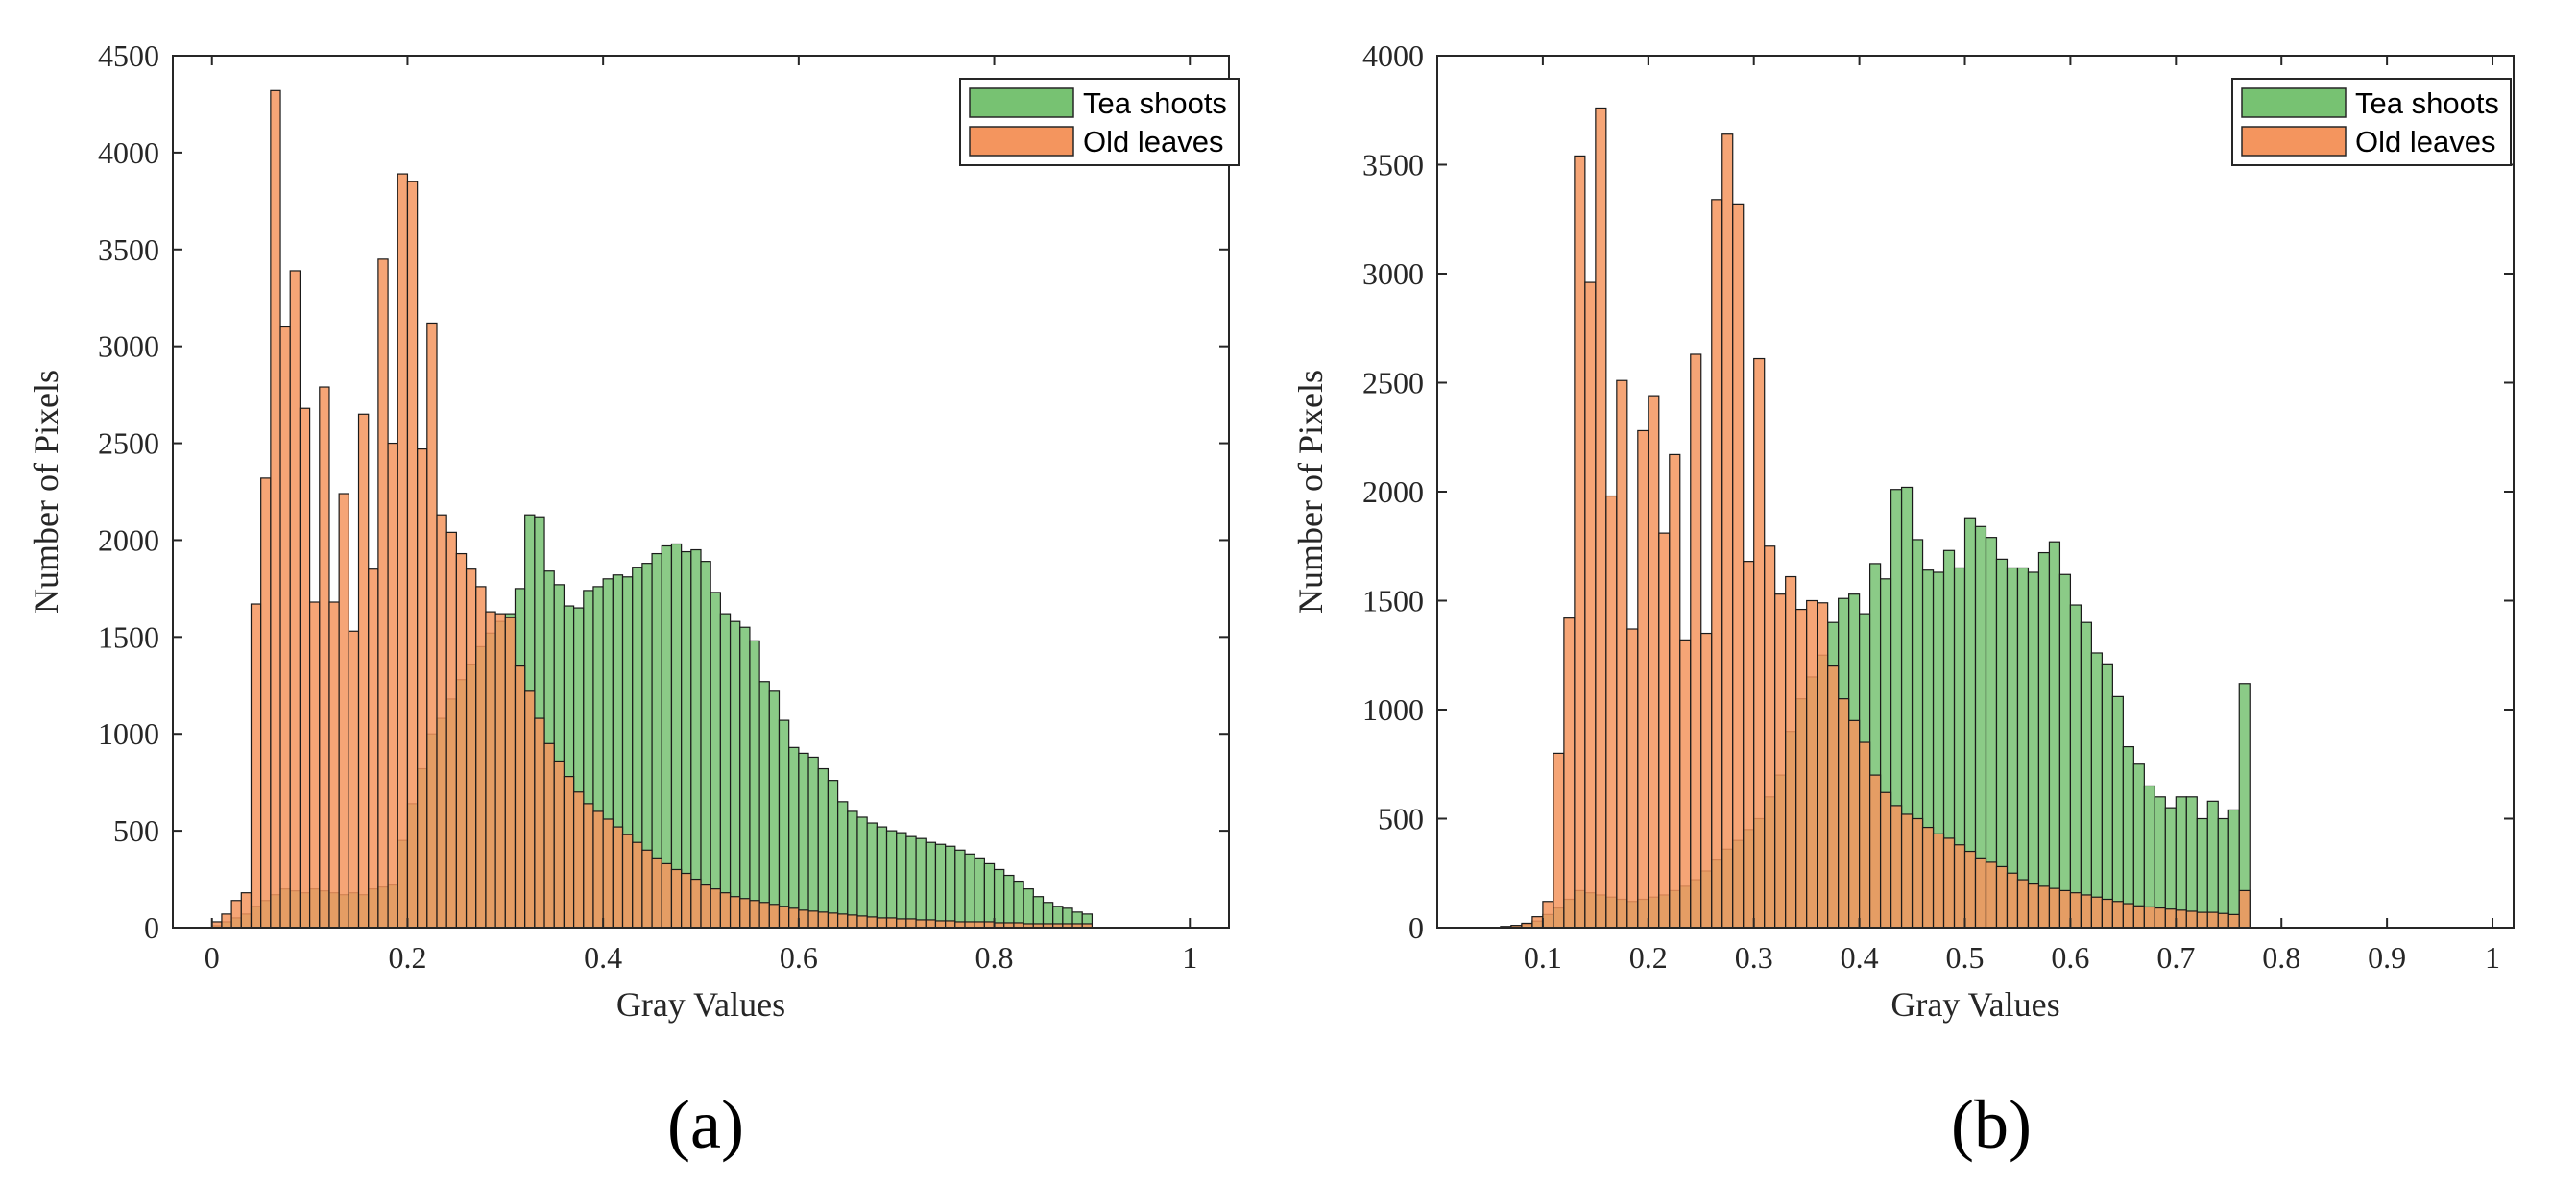 The width and height of the screenshot is (2576, 1185). What do you see at coordinates (1310, 492) in the screenshot?
I see `y-axis-label-b: Number of Pixels` at bounding box center [1310, 492].